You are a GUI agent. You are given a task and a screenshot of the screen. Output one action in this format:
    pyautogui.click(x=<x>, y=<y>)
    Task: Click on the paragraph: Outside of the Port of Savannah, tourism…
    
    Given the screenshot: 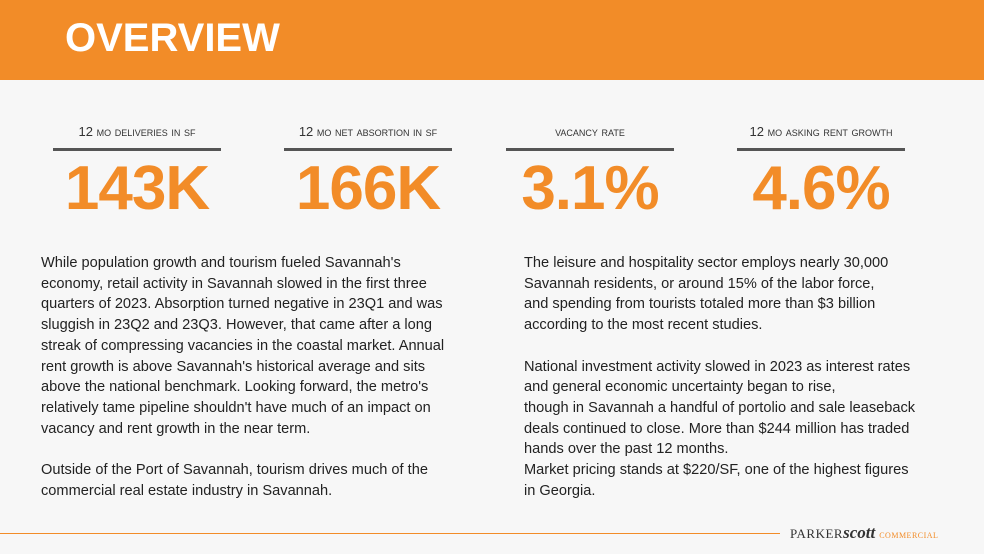 What is the action you would take?
    pyautogui.click(x=242, y=480)
    